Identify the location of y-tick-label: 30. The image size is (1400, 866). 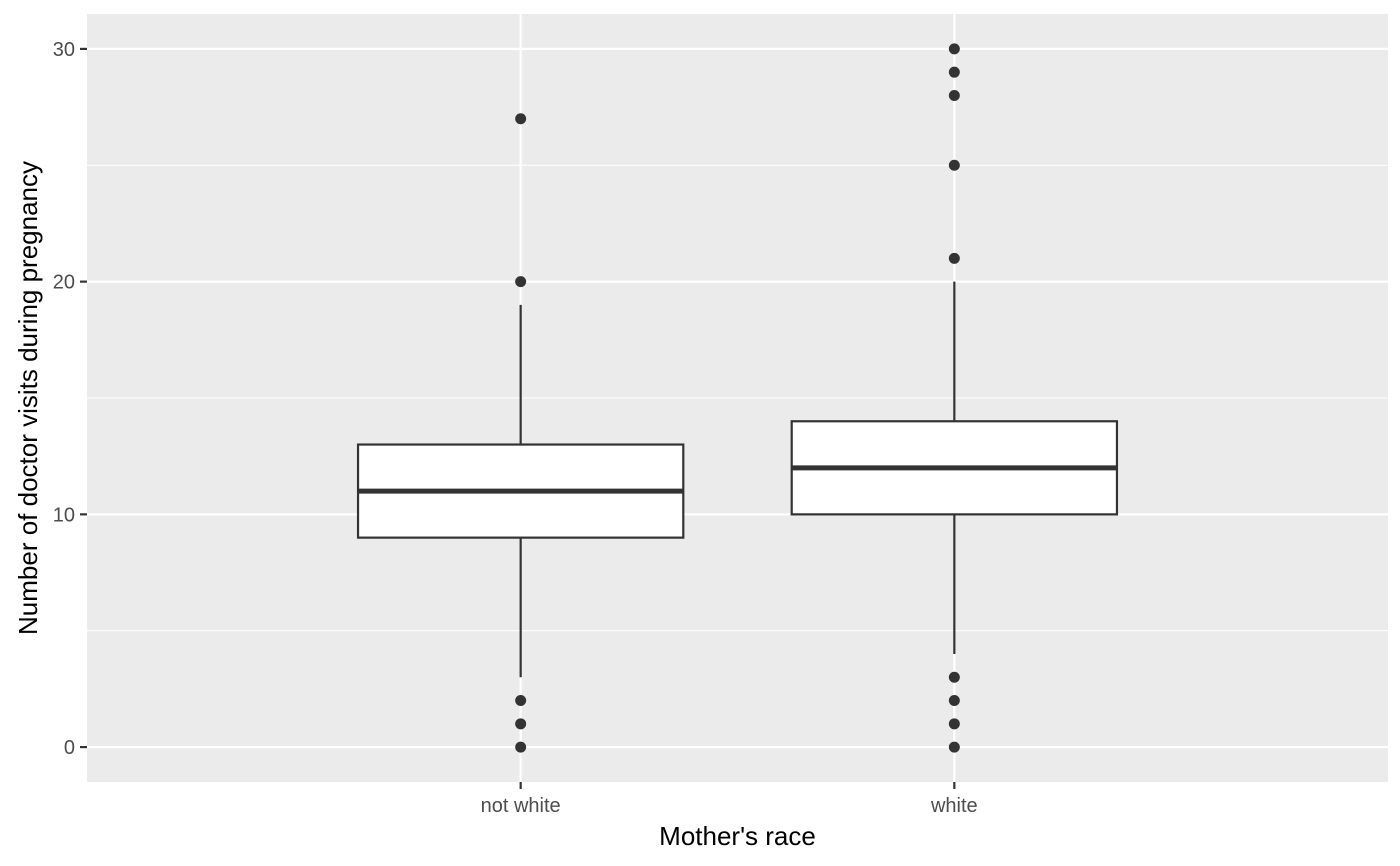
(64, 50).